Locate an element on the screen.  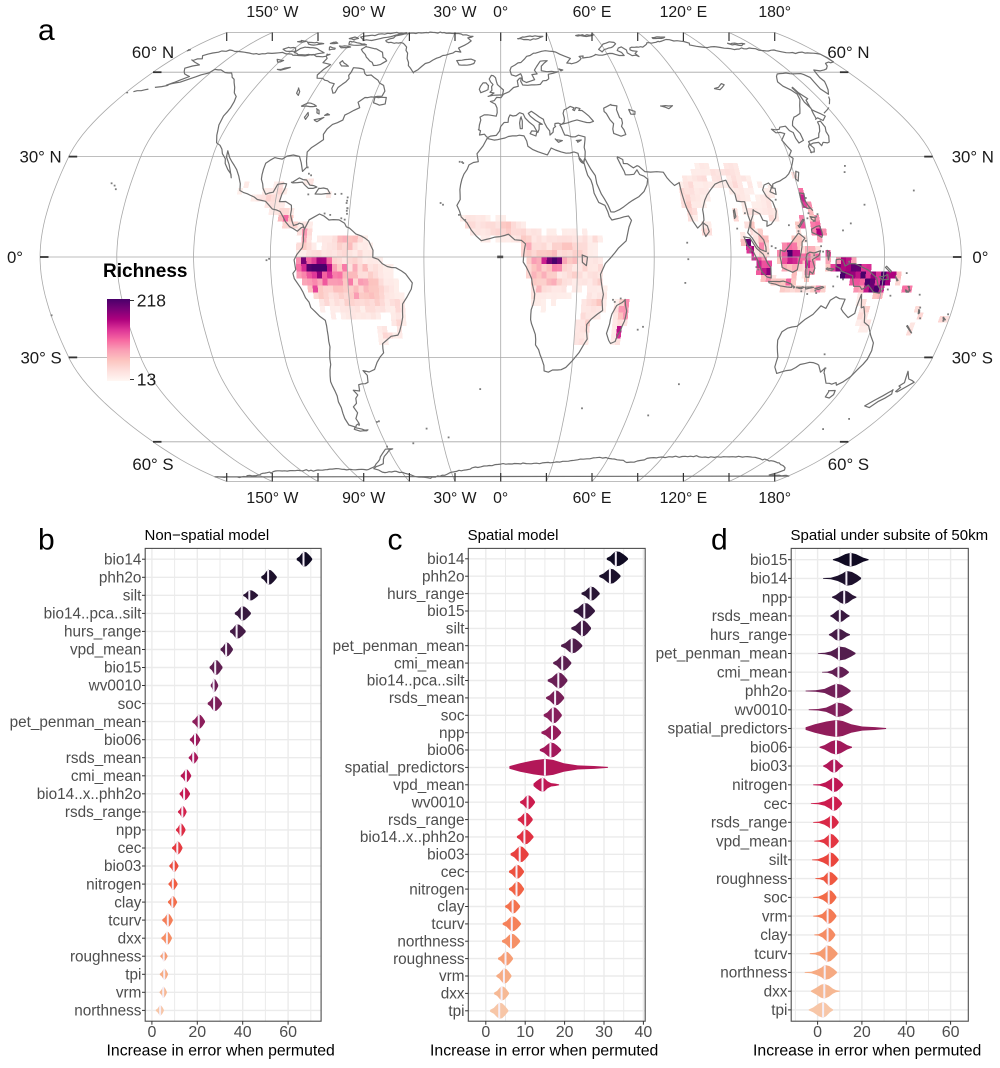
svg-text: 30 is located at coordinates (604, 1032).